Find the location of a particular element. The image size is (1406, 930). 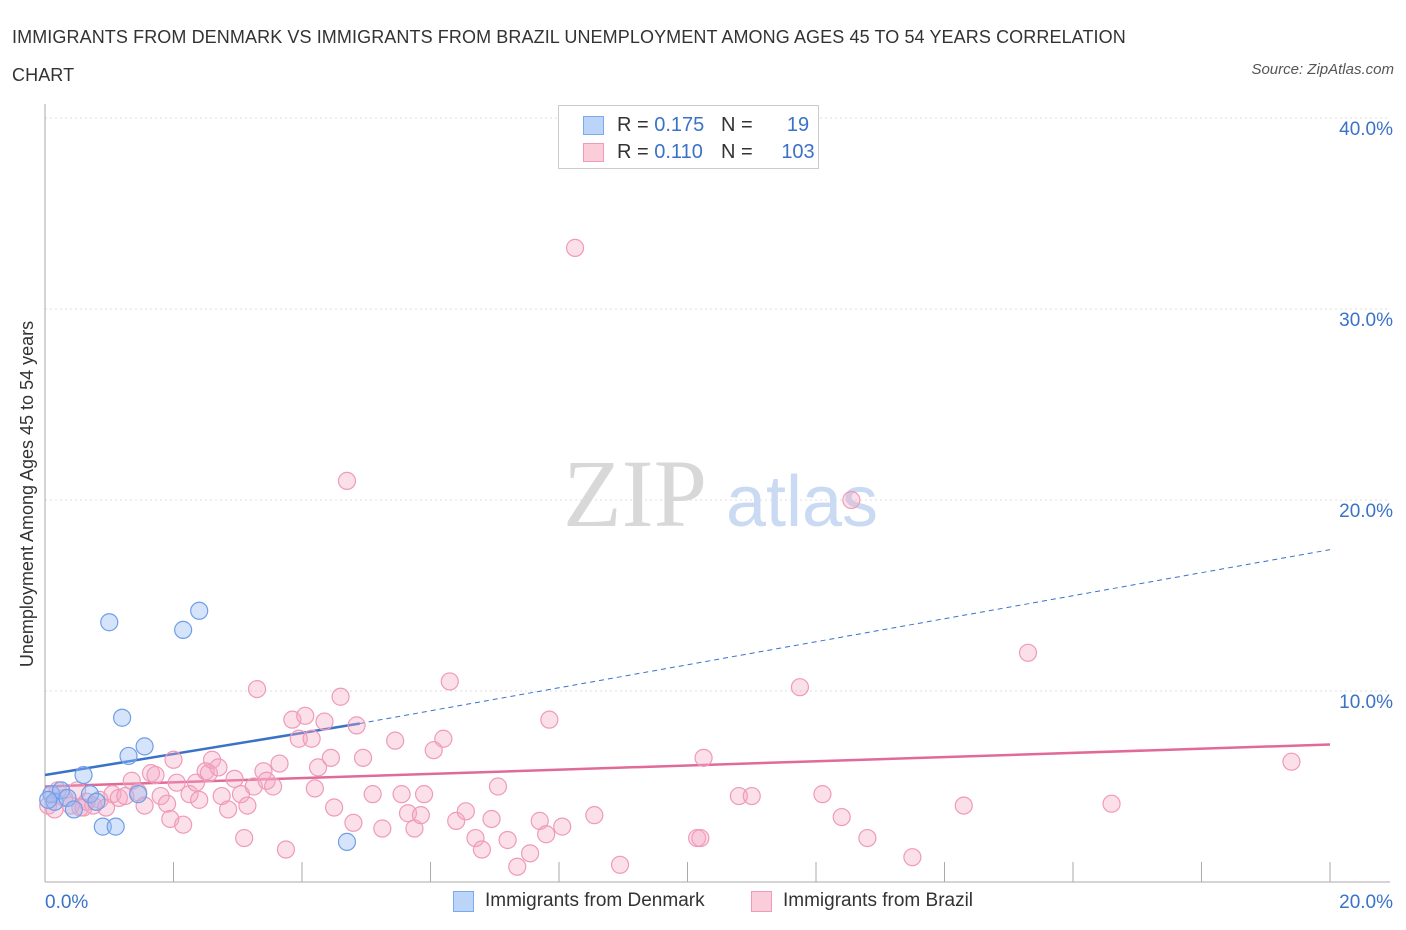

denmark-n-value: 19 is located at coordinates (798, 125).